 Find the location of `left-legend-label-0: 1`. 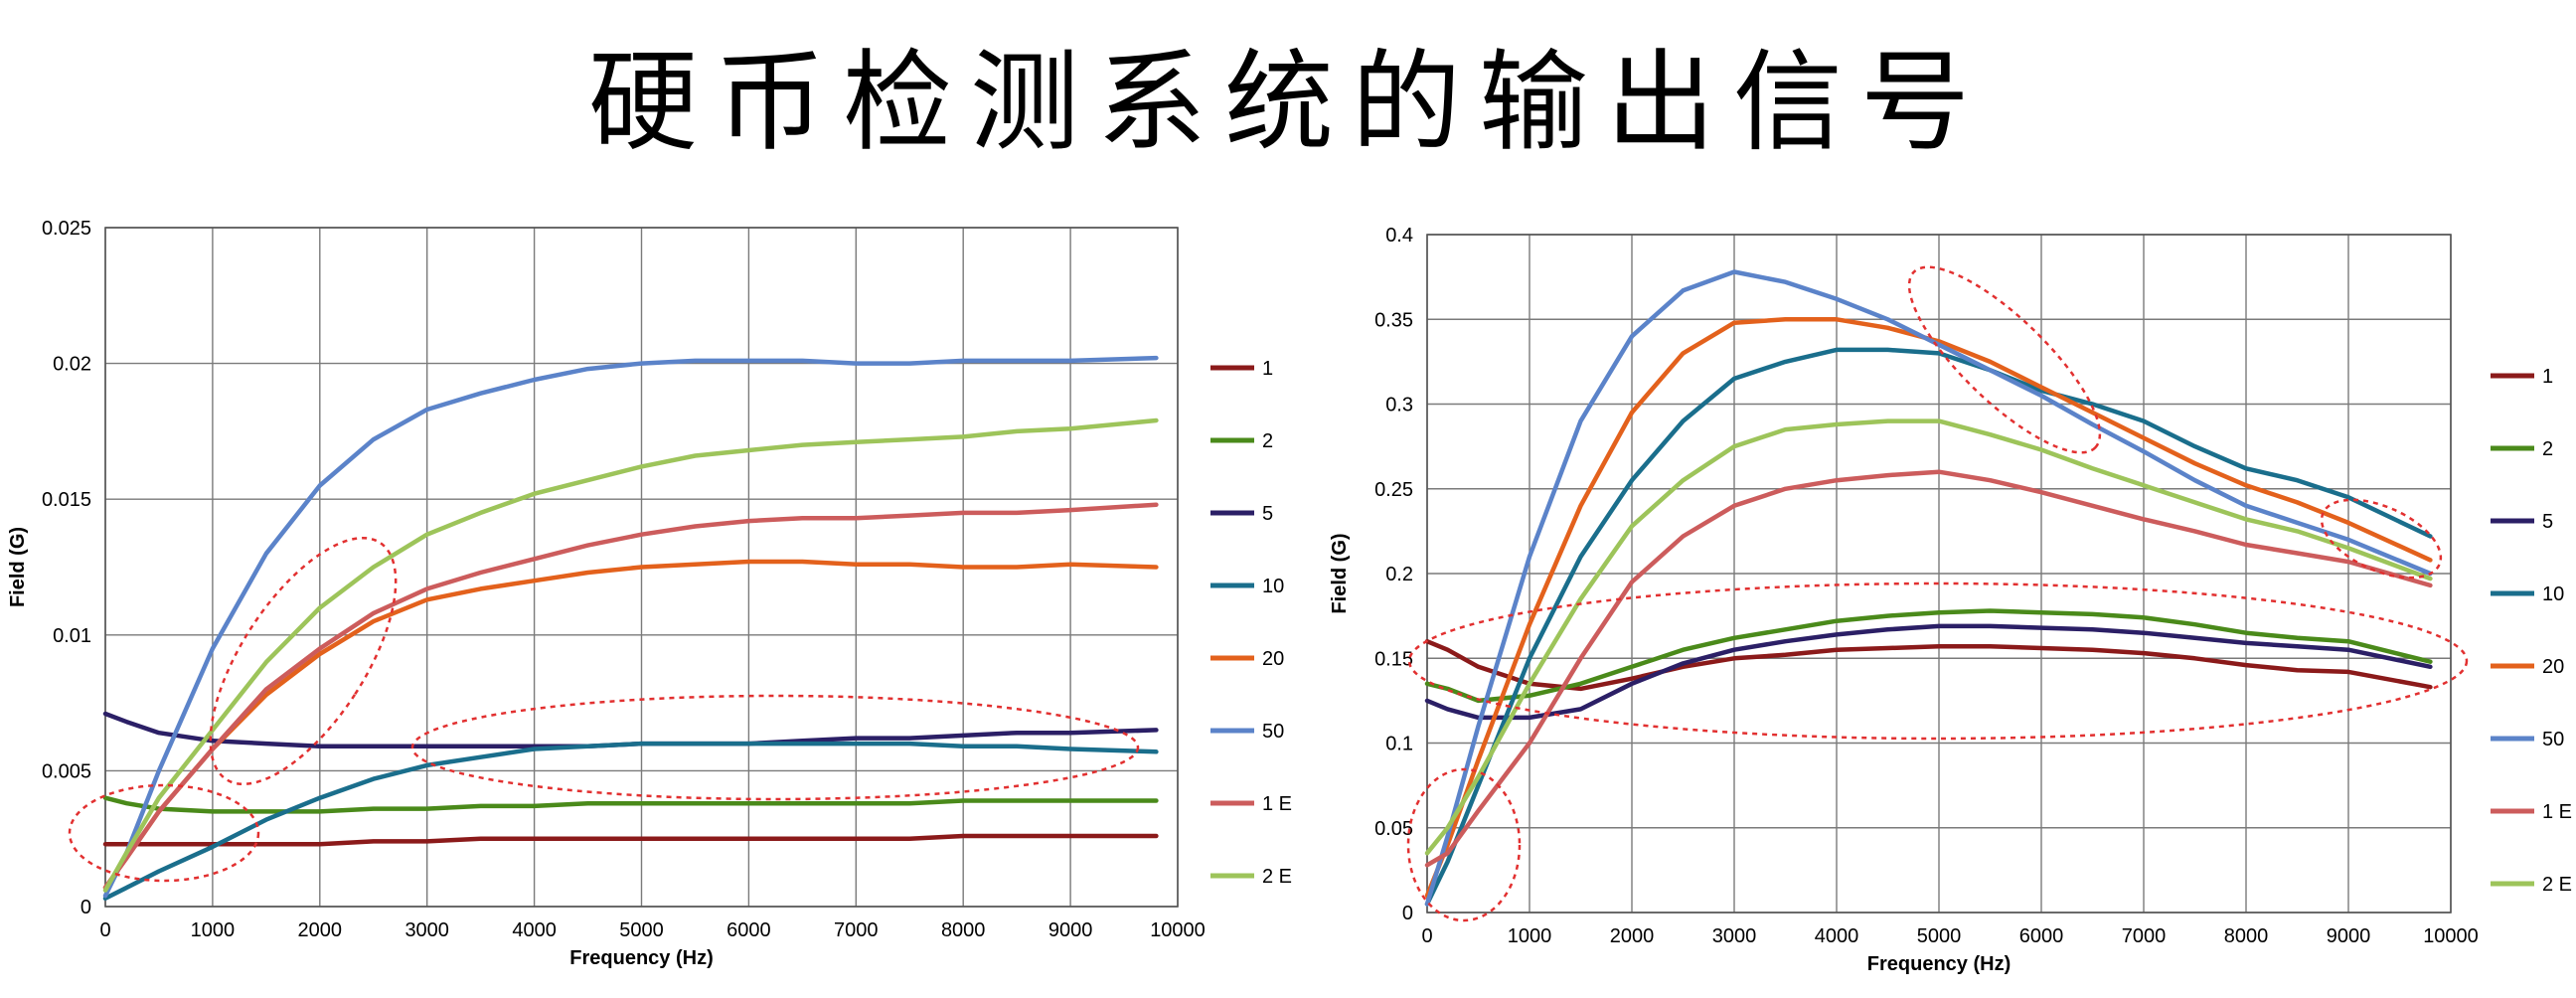

left-legend-label-0: 1 is located at coordinates (1267, 369).